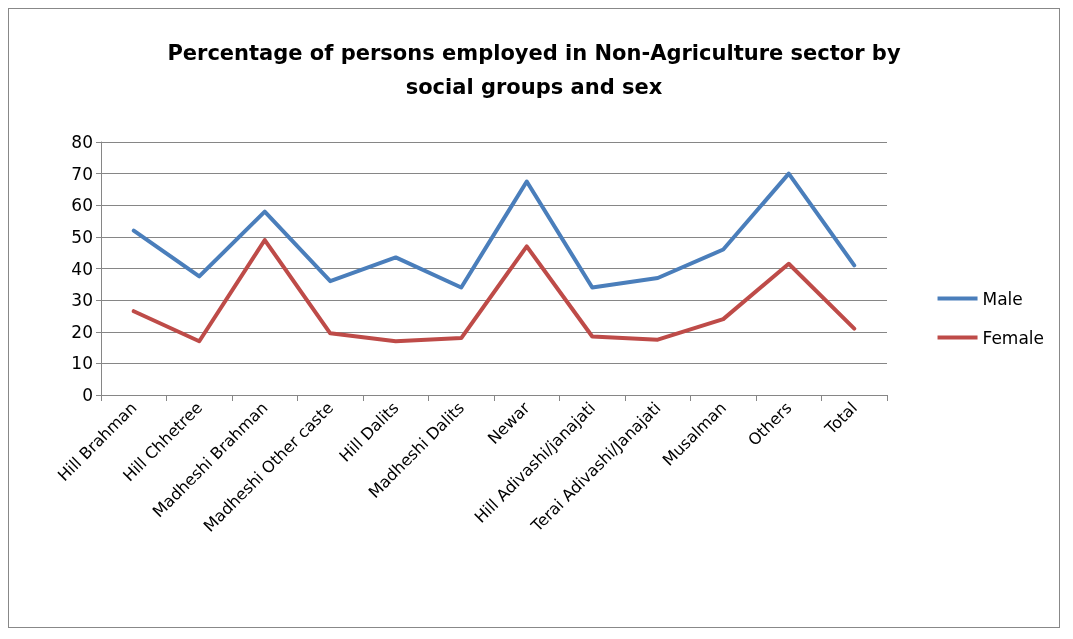 The image size is (1073, 639). What do you see at coordinates (82, 331) in the screenshot?
I see `y-tick-label: 20` at bounding box center [82, 331].